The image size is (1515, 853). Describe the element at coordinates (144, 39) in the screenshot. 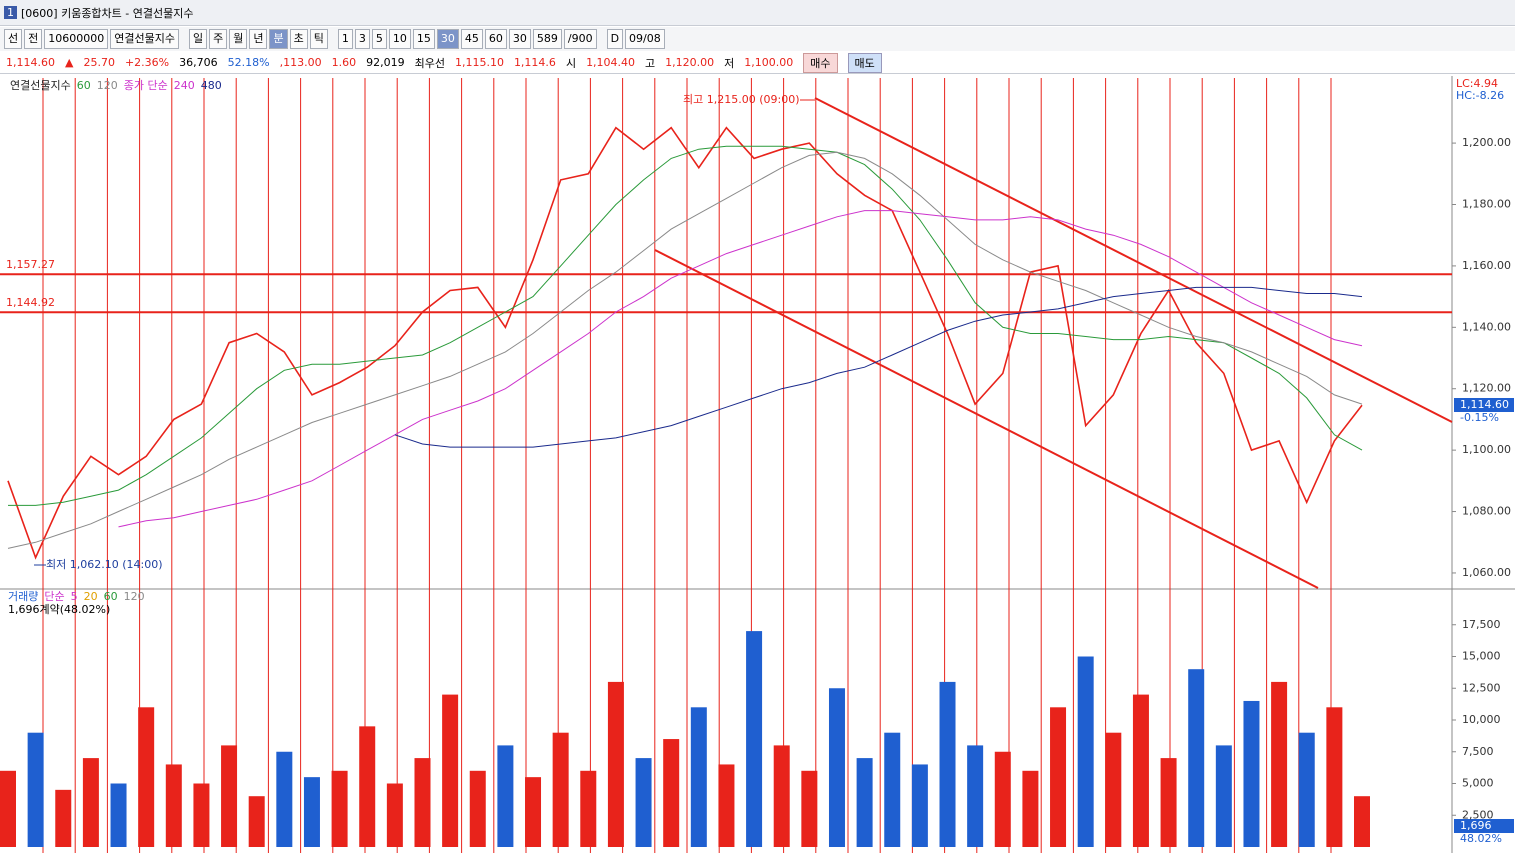

I see `toolbar-item: 연결선물지수` at that location.